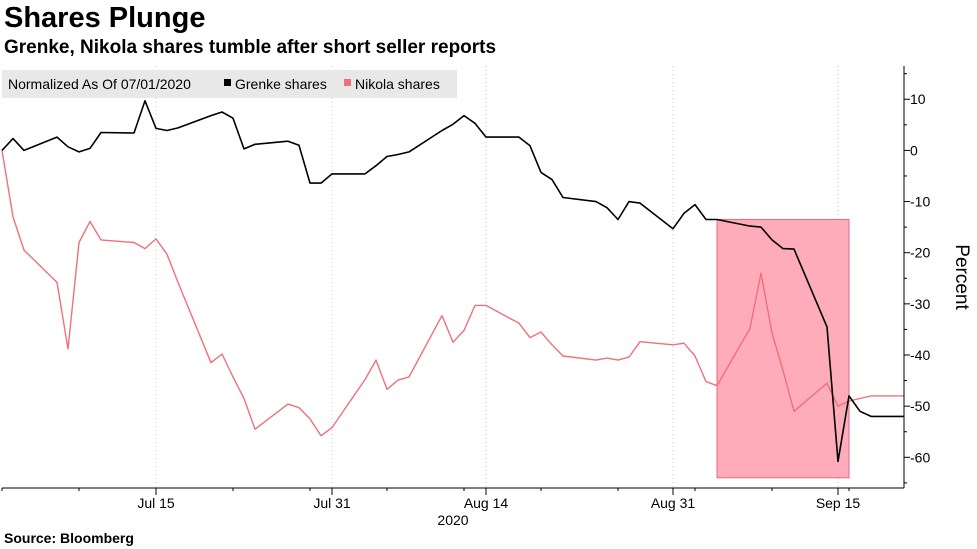  What do you see at coordinates (69, 538) in the screenshot?
I see `source-note: Source: Bloomberg` at bounding box center [69, 538].